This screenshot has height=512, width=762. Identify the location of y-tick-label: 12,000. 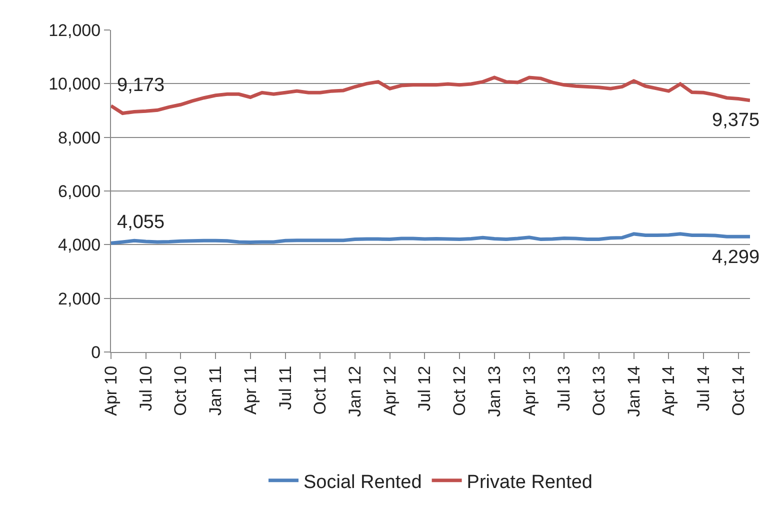
(74, 30).